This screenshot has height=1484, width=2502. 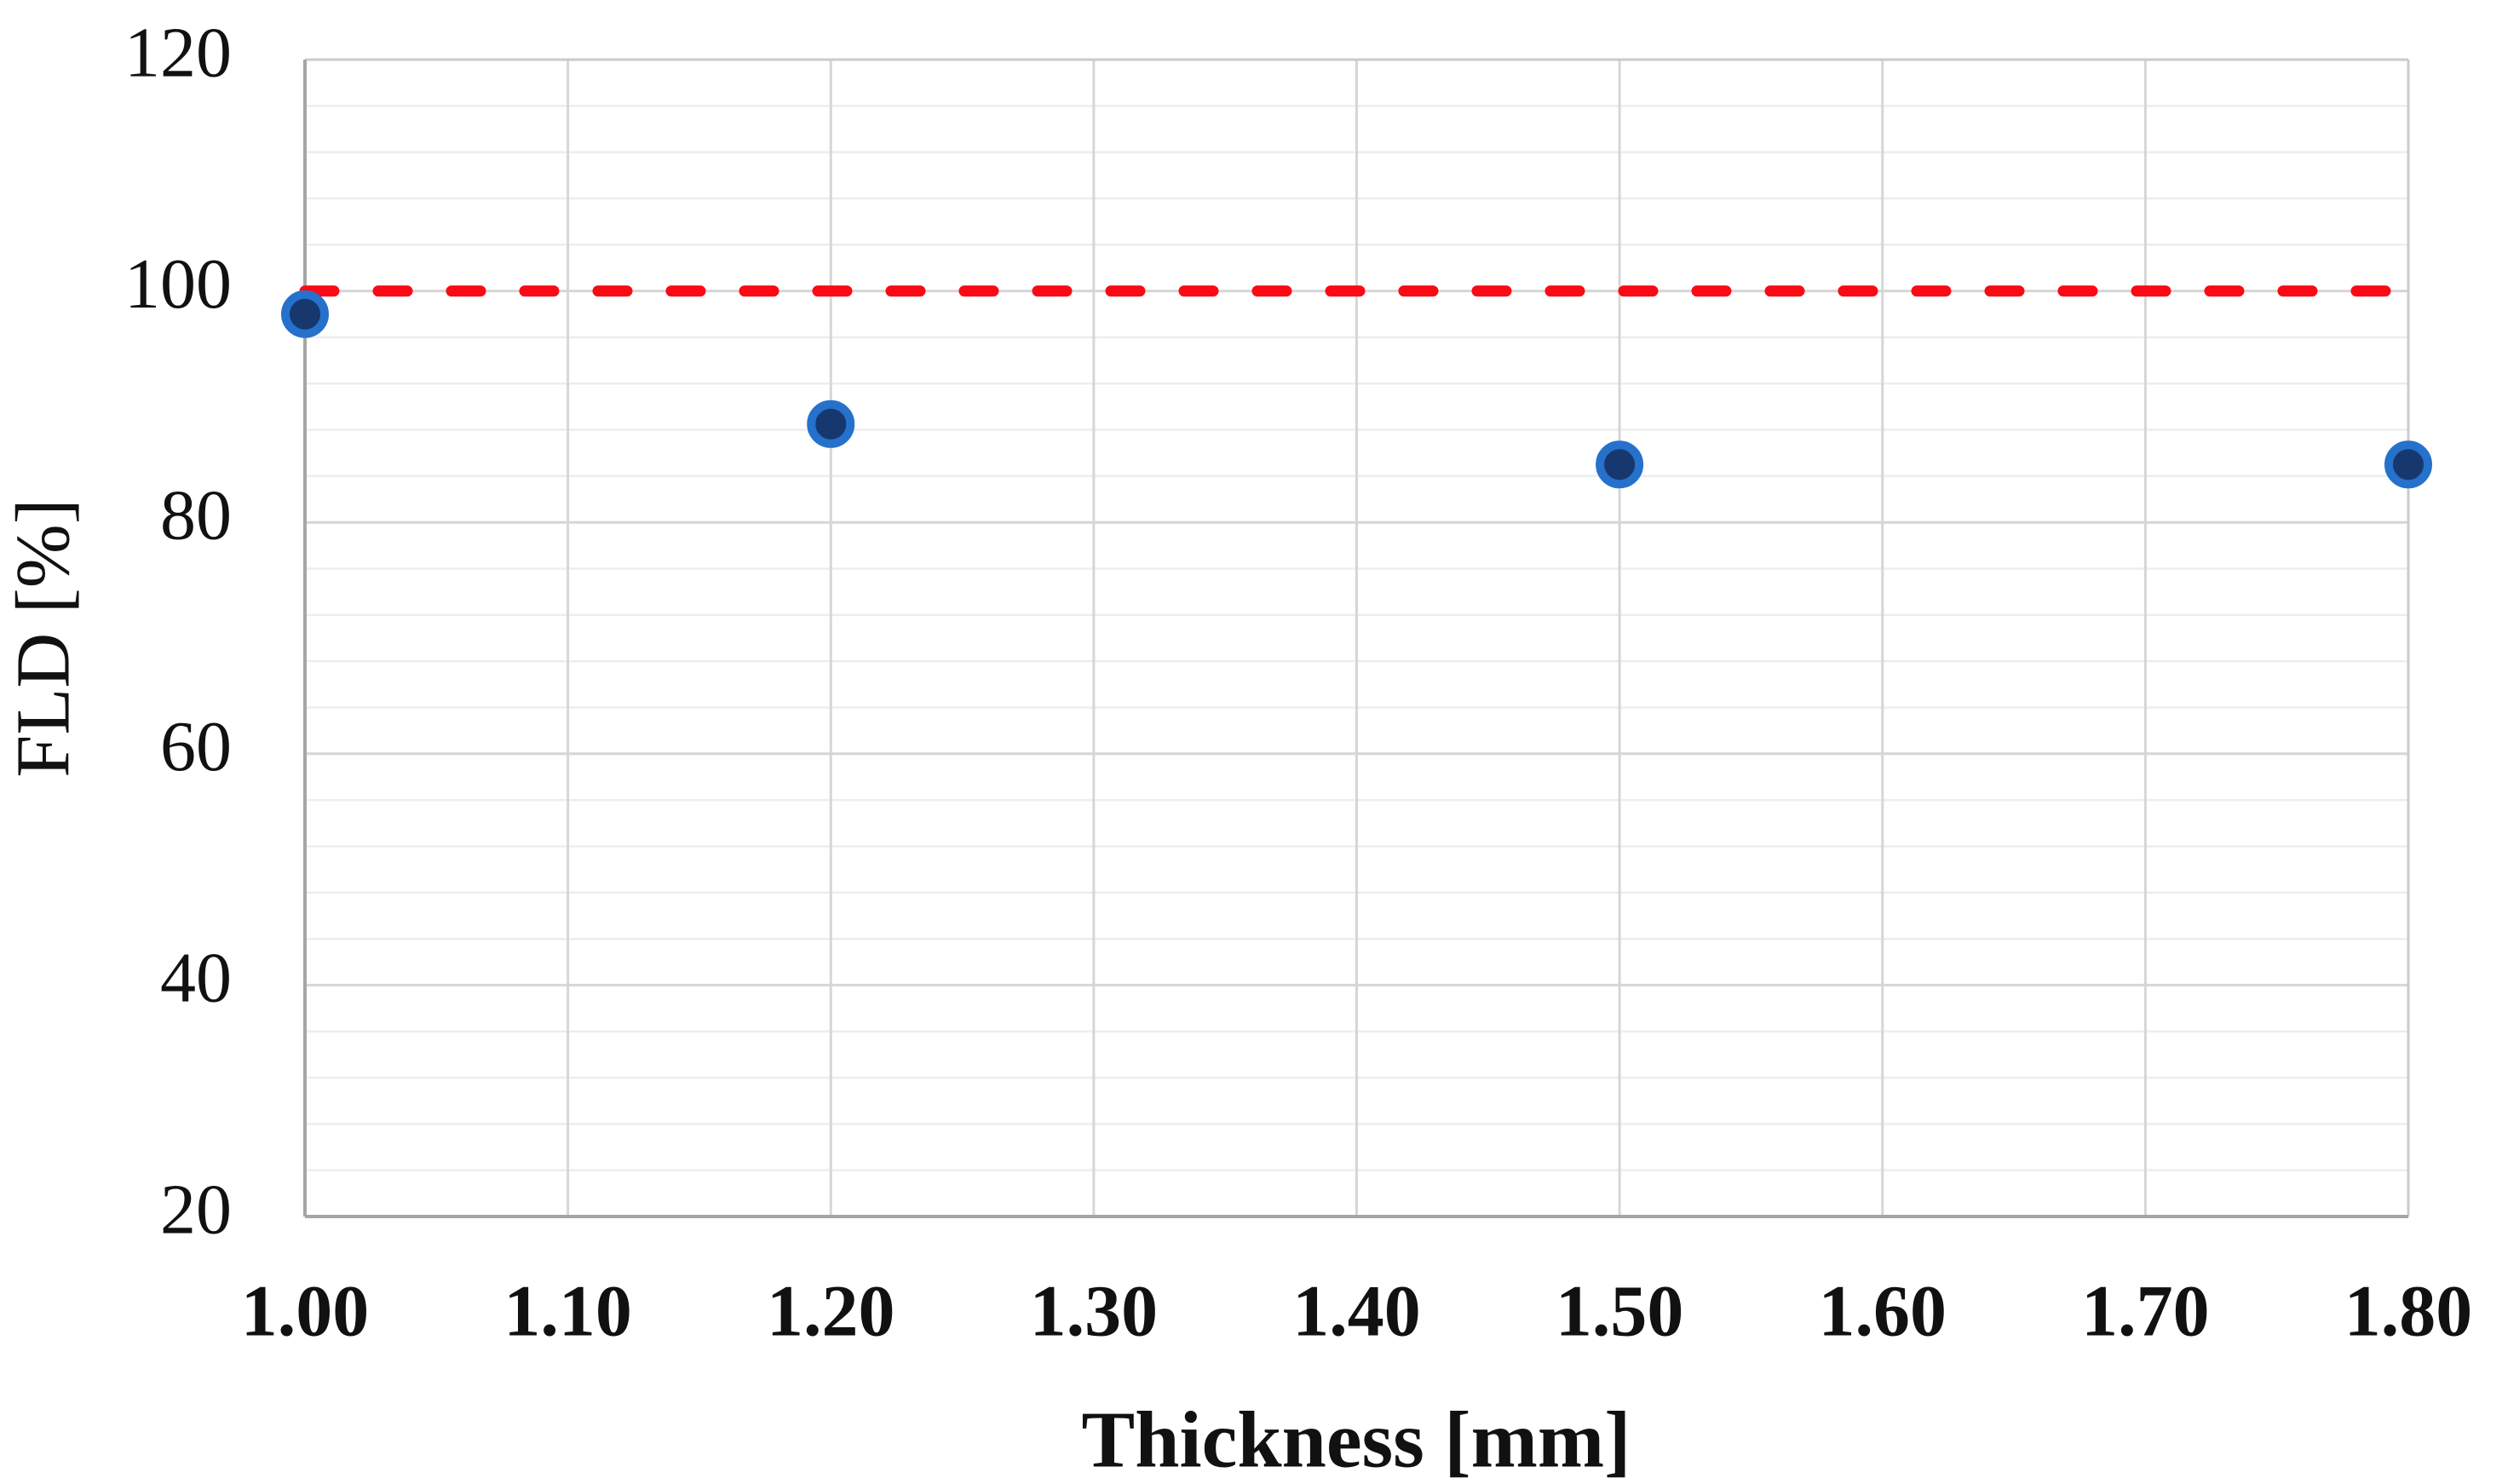 I want to click on x-tick-label: 1.80, so click(x=2408, y=1311).